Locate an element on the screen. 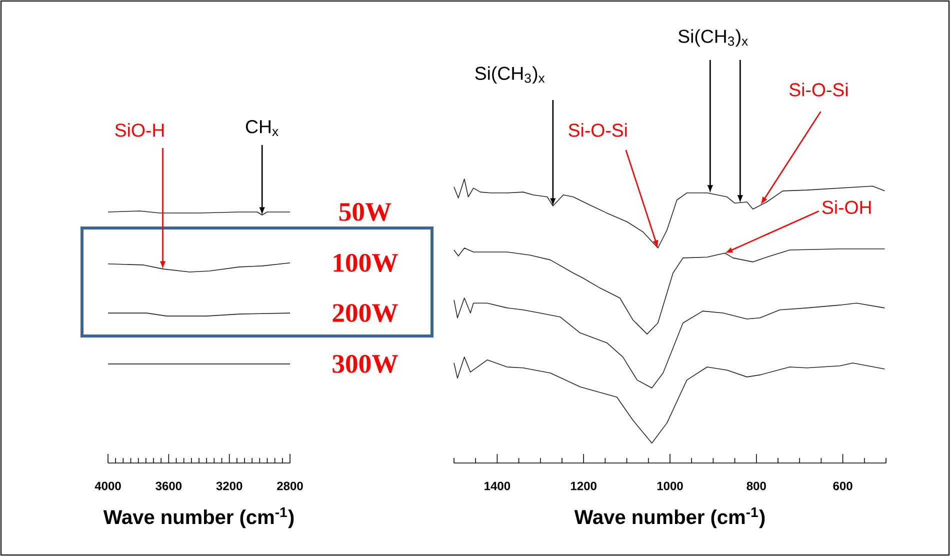 Image resolution: width=950 pixels, height=556 pixels. annotation: Si-OH is located at coordinates (846, 207).